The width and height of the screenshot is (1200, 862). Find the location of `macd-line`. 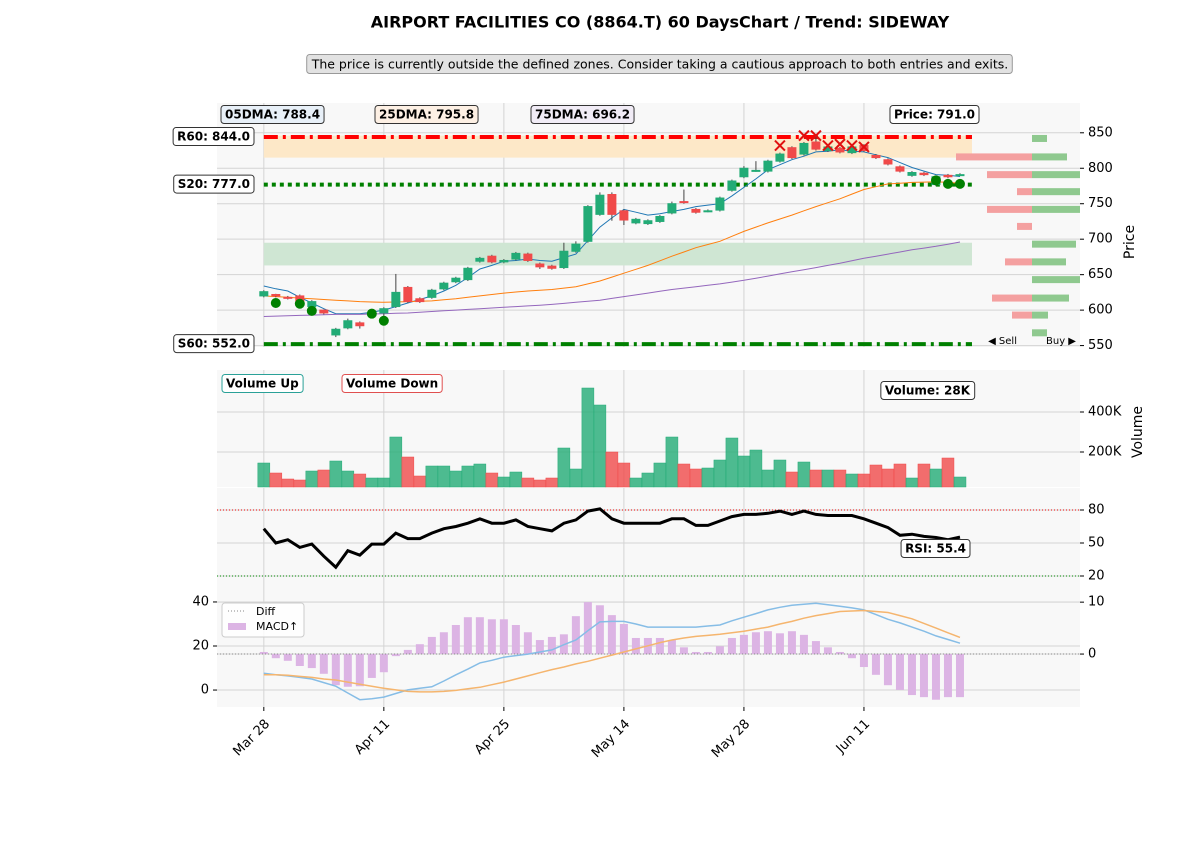

macd-line is located at coordinates (612, 651).